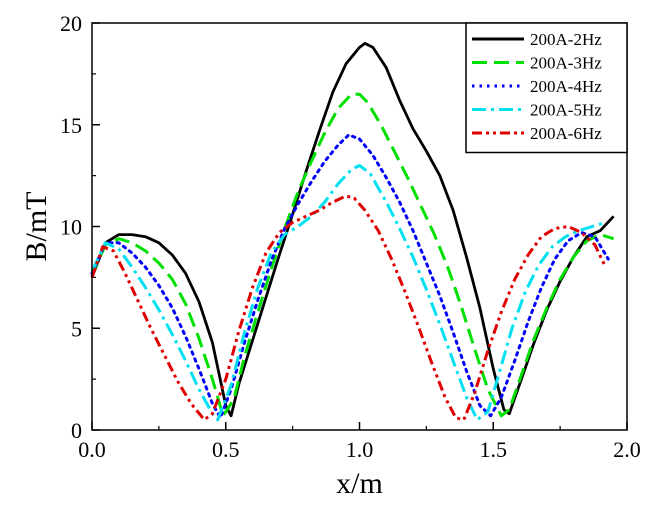 This screenshot has height=509, width=650. What do you see at coordinates (36, 226) in the screenshot?
I see `y-axis-label: B/mT` at bounding box center [36, 226].